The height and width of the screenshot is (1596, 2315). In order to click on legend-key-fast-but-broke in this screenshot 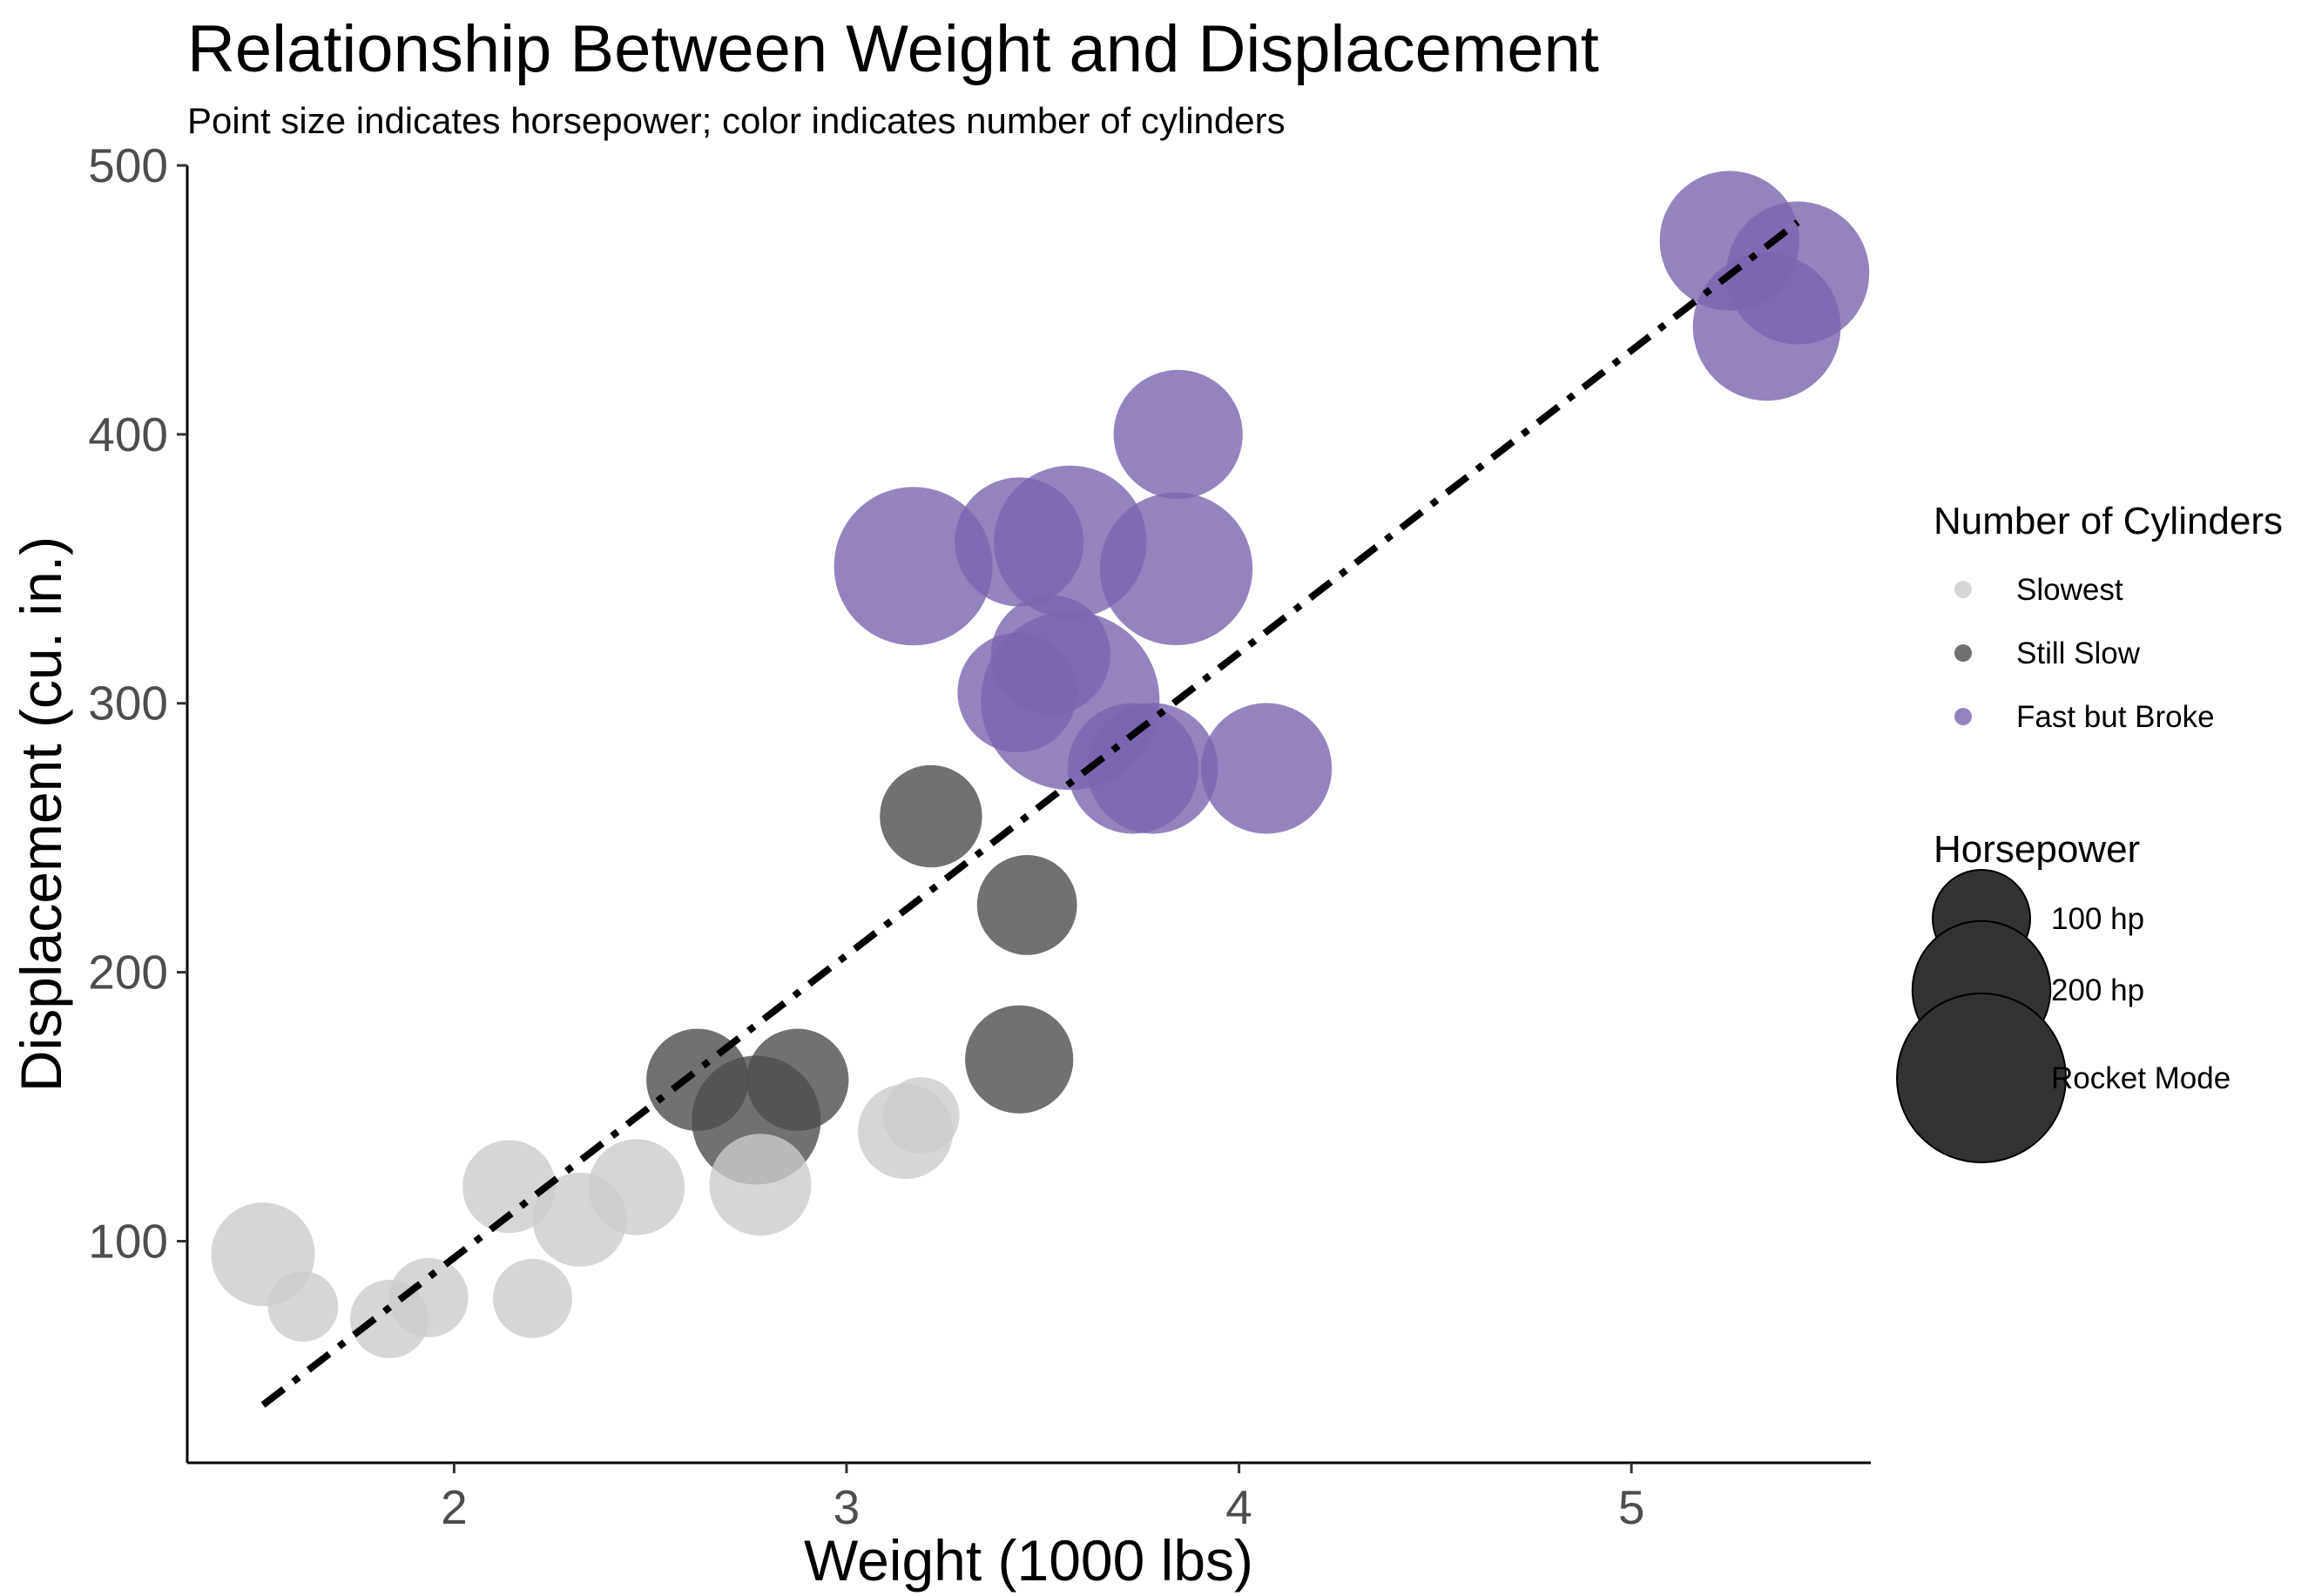, I will do `click(1963, 716)`.